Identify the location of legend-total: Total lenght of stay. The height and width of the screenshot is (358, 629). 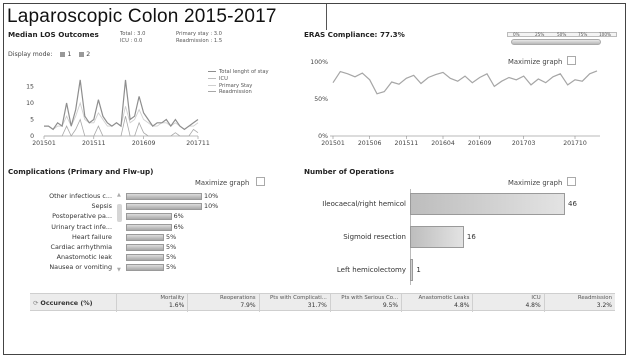
(238, 72).